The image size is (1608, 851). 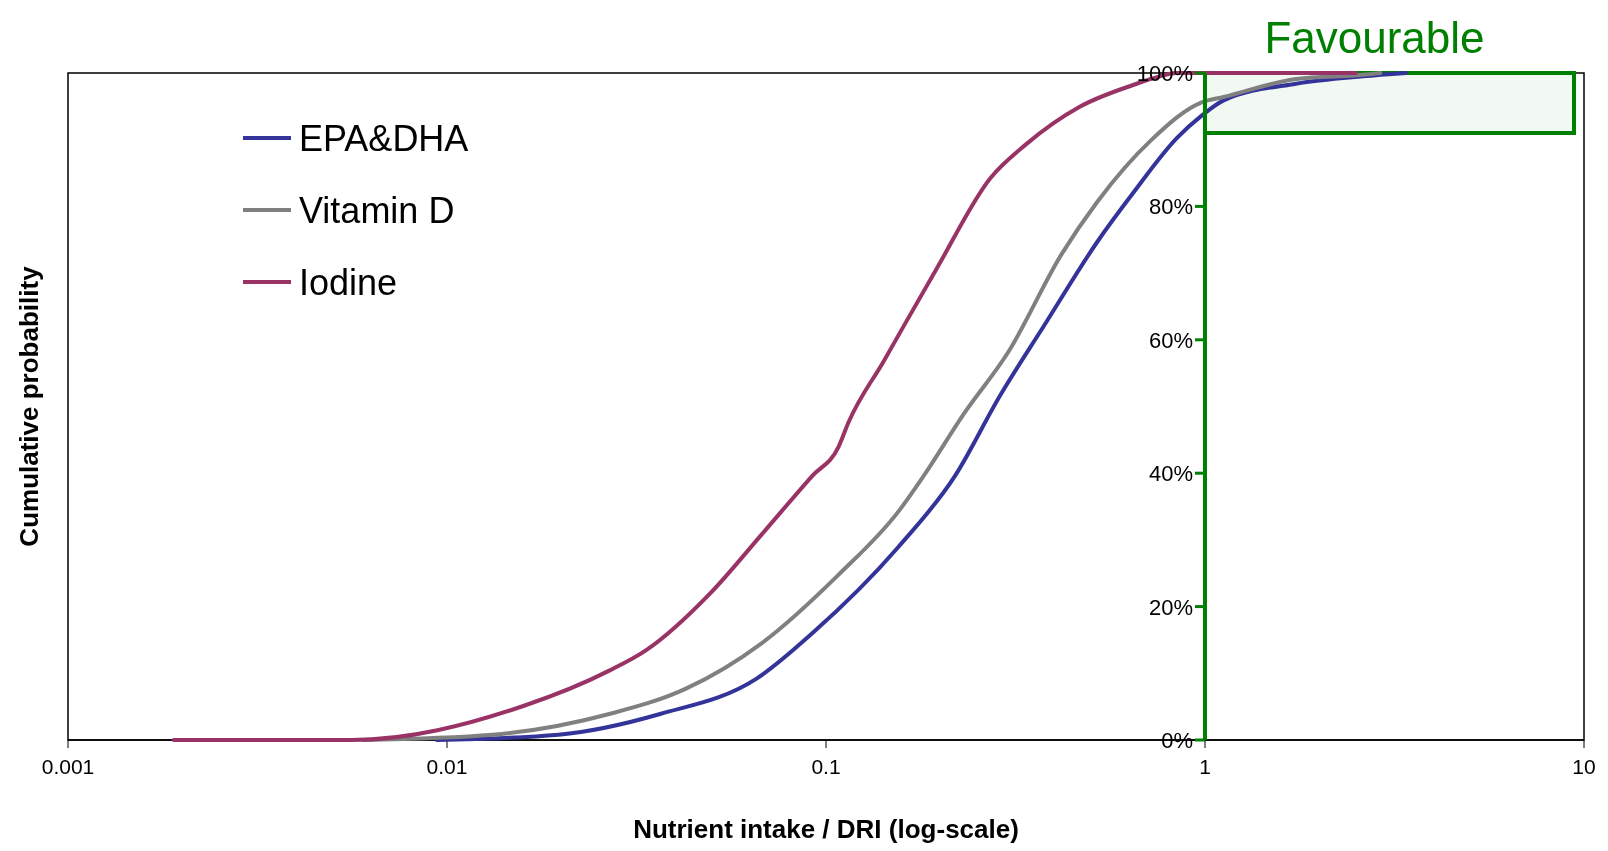 What do you see at coordinates (29, 406) in the screenshot?
I see `y-axis-title: Cumulative probability` at bounding box center [29, 406].